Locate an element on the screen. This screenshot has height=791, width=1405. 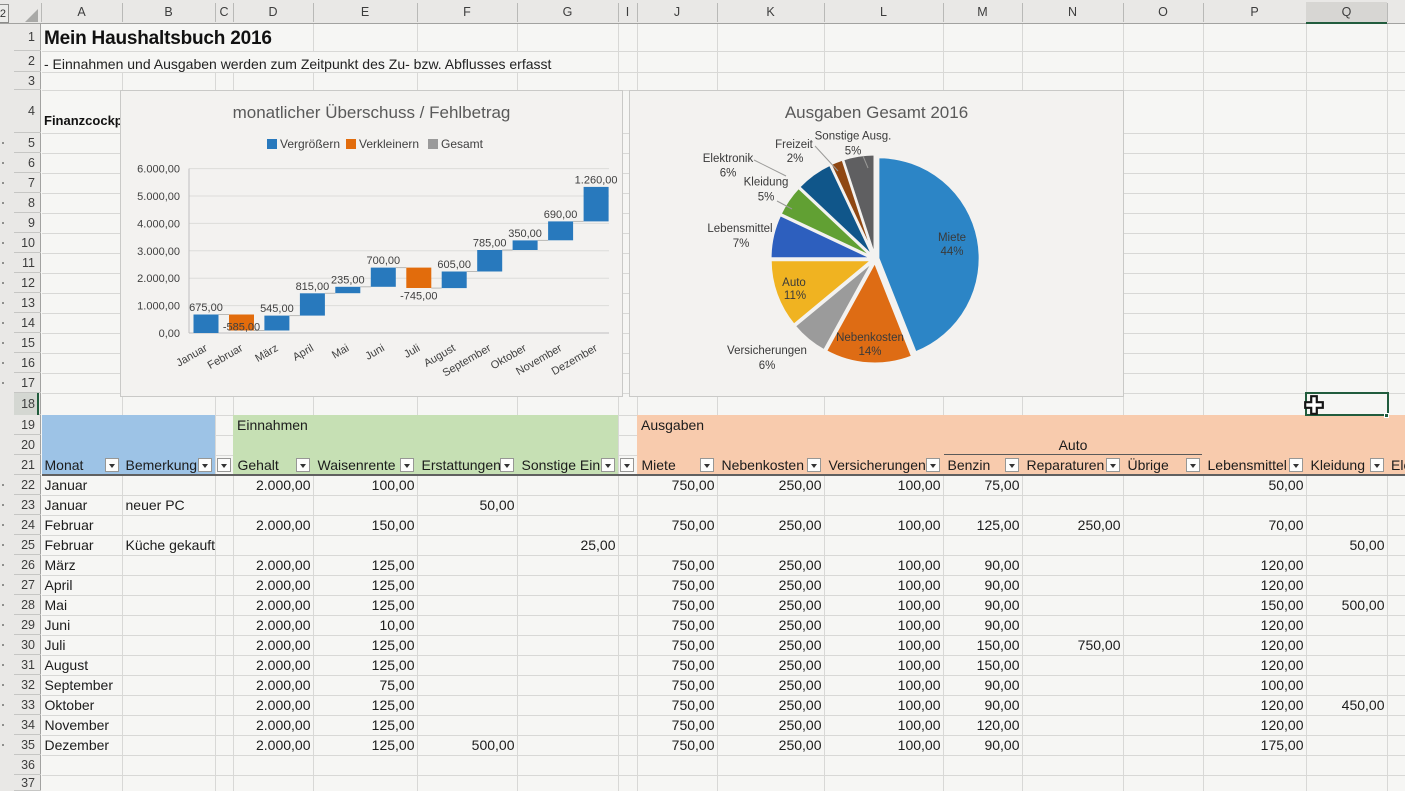
svg-text: 1.000,00 is located at coordinates (158, 307).